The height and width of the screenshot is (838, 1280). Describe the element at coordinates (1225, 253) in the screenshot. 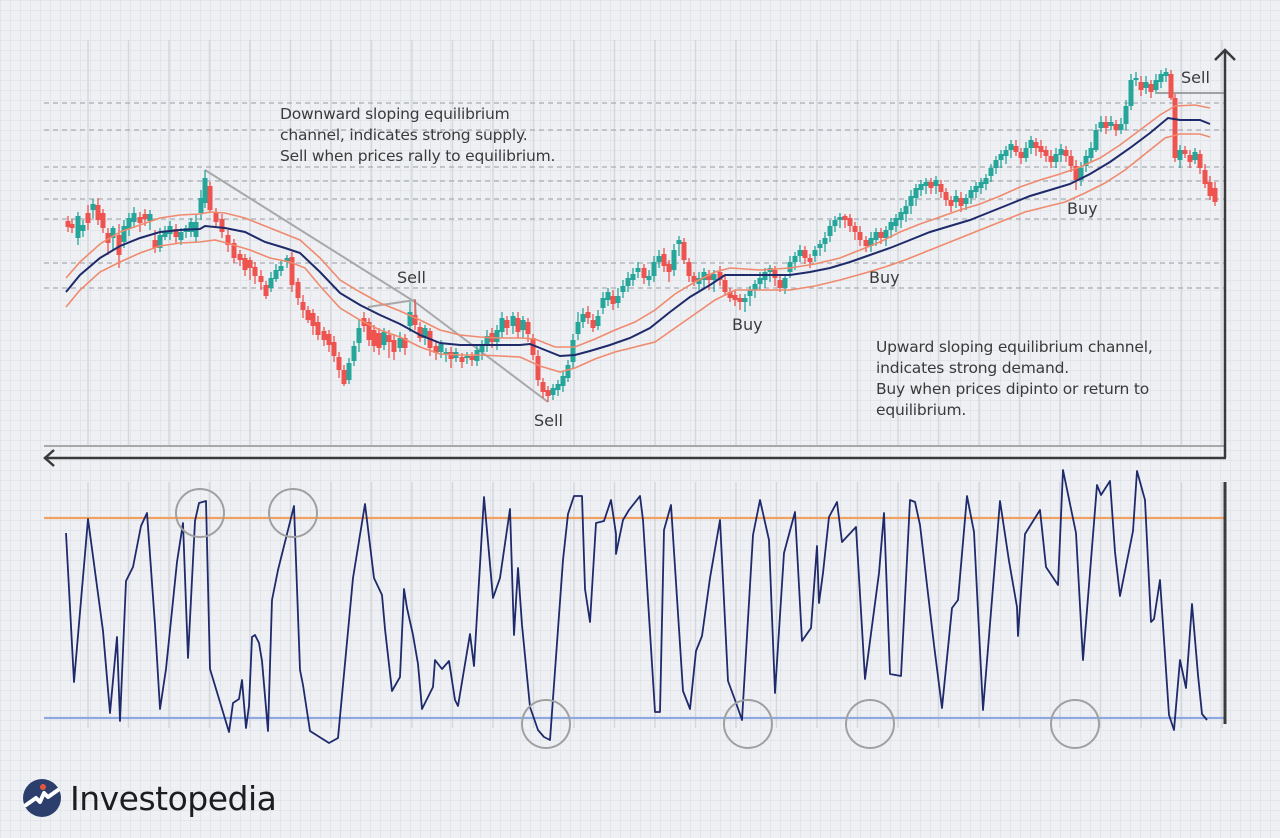

I see `y-axis` at that location.